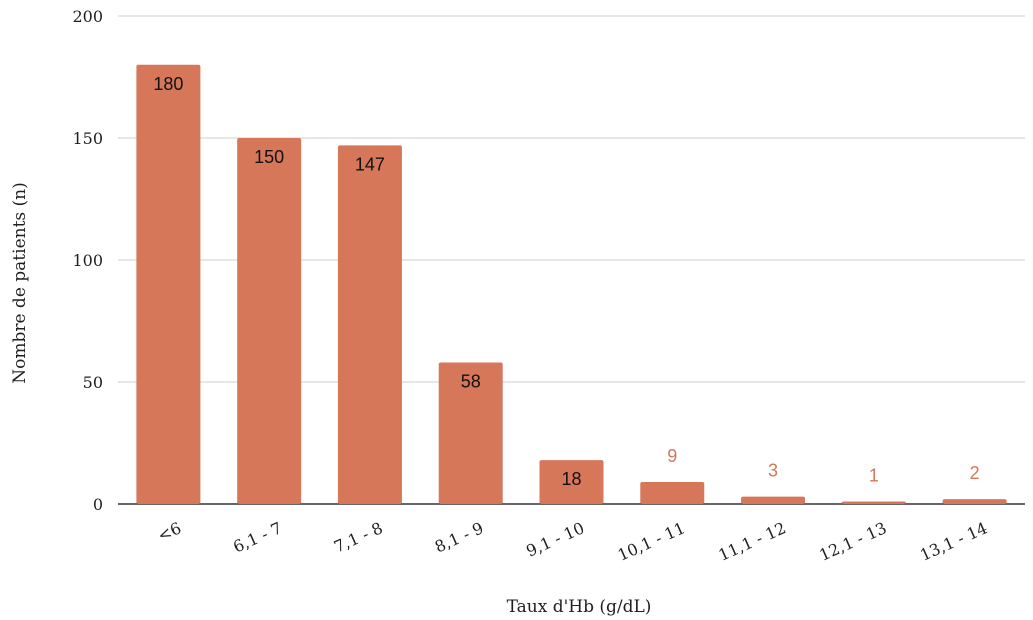 Image resolution: width=1033 pixels, height=620 pixels. Describe the element at coordinates (579, 607) in the screenshot. I see `x-axis-title: Taux d'Hb (g/dL)` at that location.